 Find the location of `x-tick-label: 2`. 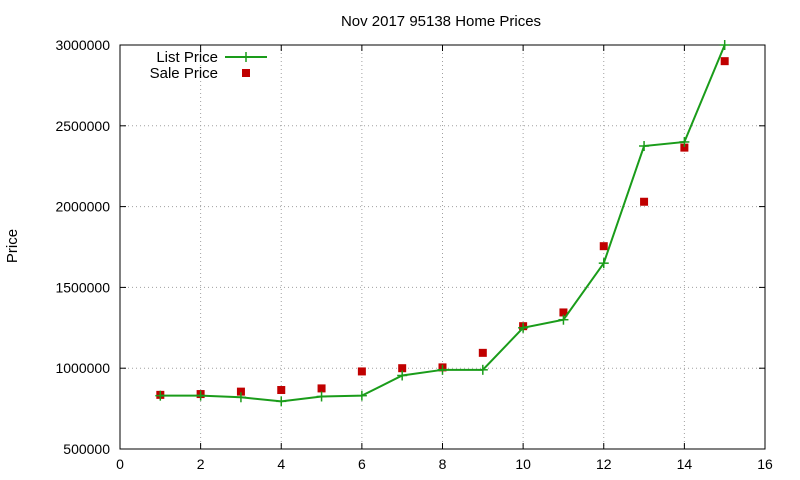

x-tick-label: 2 is located at coordinates (201, 464).